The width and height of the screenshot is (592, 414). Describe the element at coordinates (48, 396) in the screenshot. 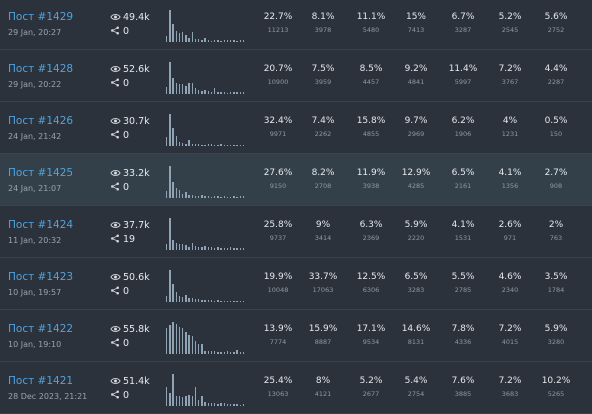

I see `post-date: 28 Dec 2023, 21:21` at that location.